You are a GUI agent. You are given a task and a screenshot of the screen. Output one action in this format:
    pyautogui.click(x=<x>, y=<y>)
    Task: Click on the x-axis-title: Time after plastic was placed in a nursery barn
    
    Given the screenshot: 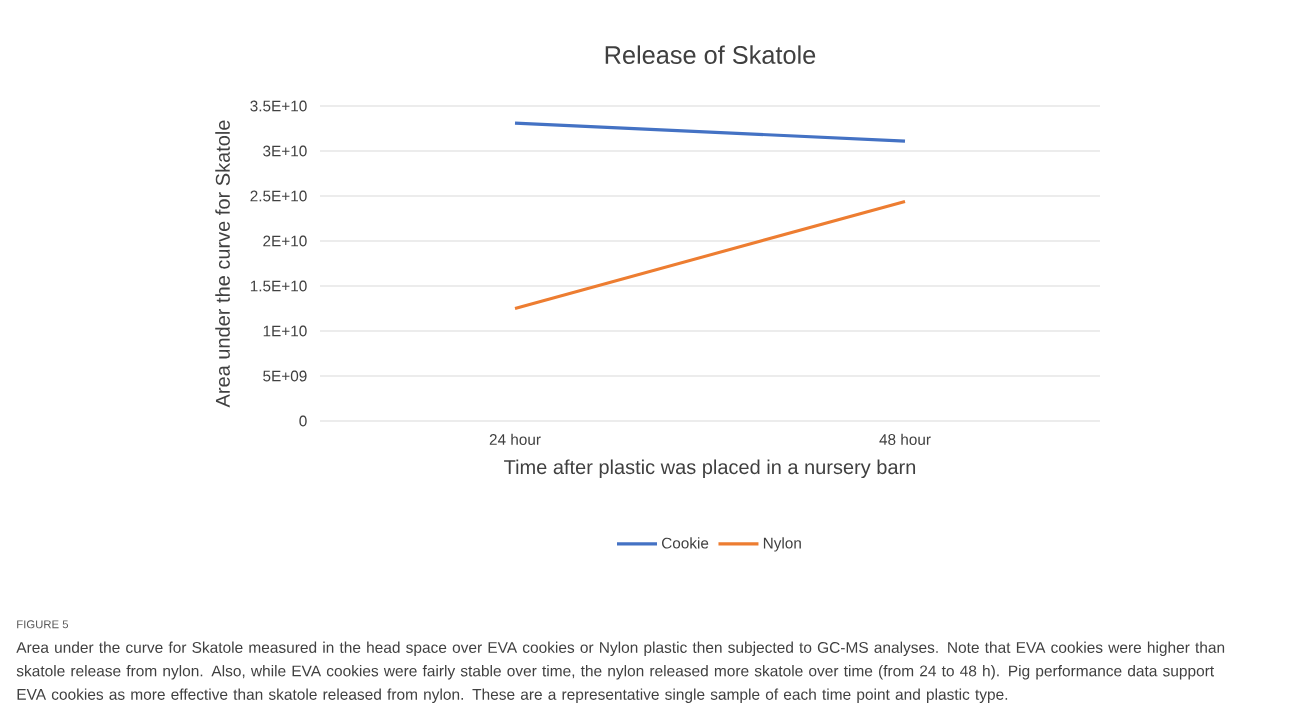 What is the action you would take?
    pyautogui.click(x=710, y=469)
    